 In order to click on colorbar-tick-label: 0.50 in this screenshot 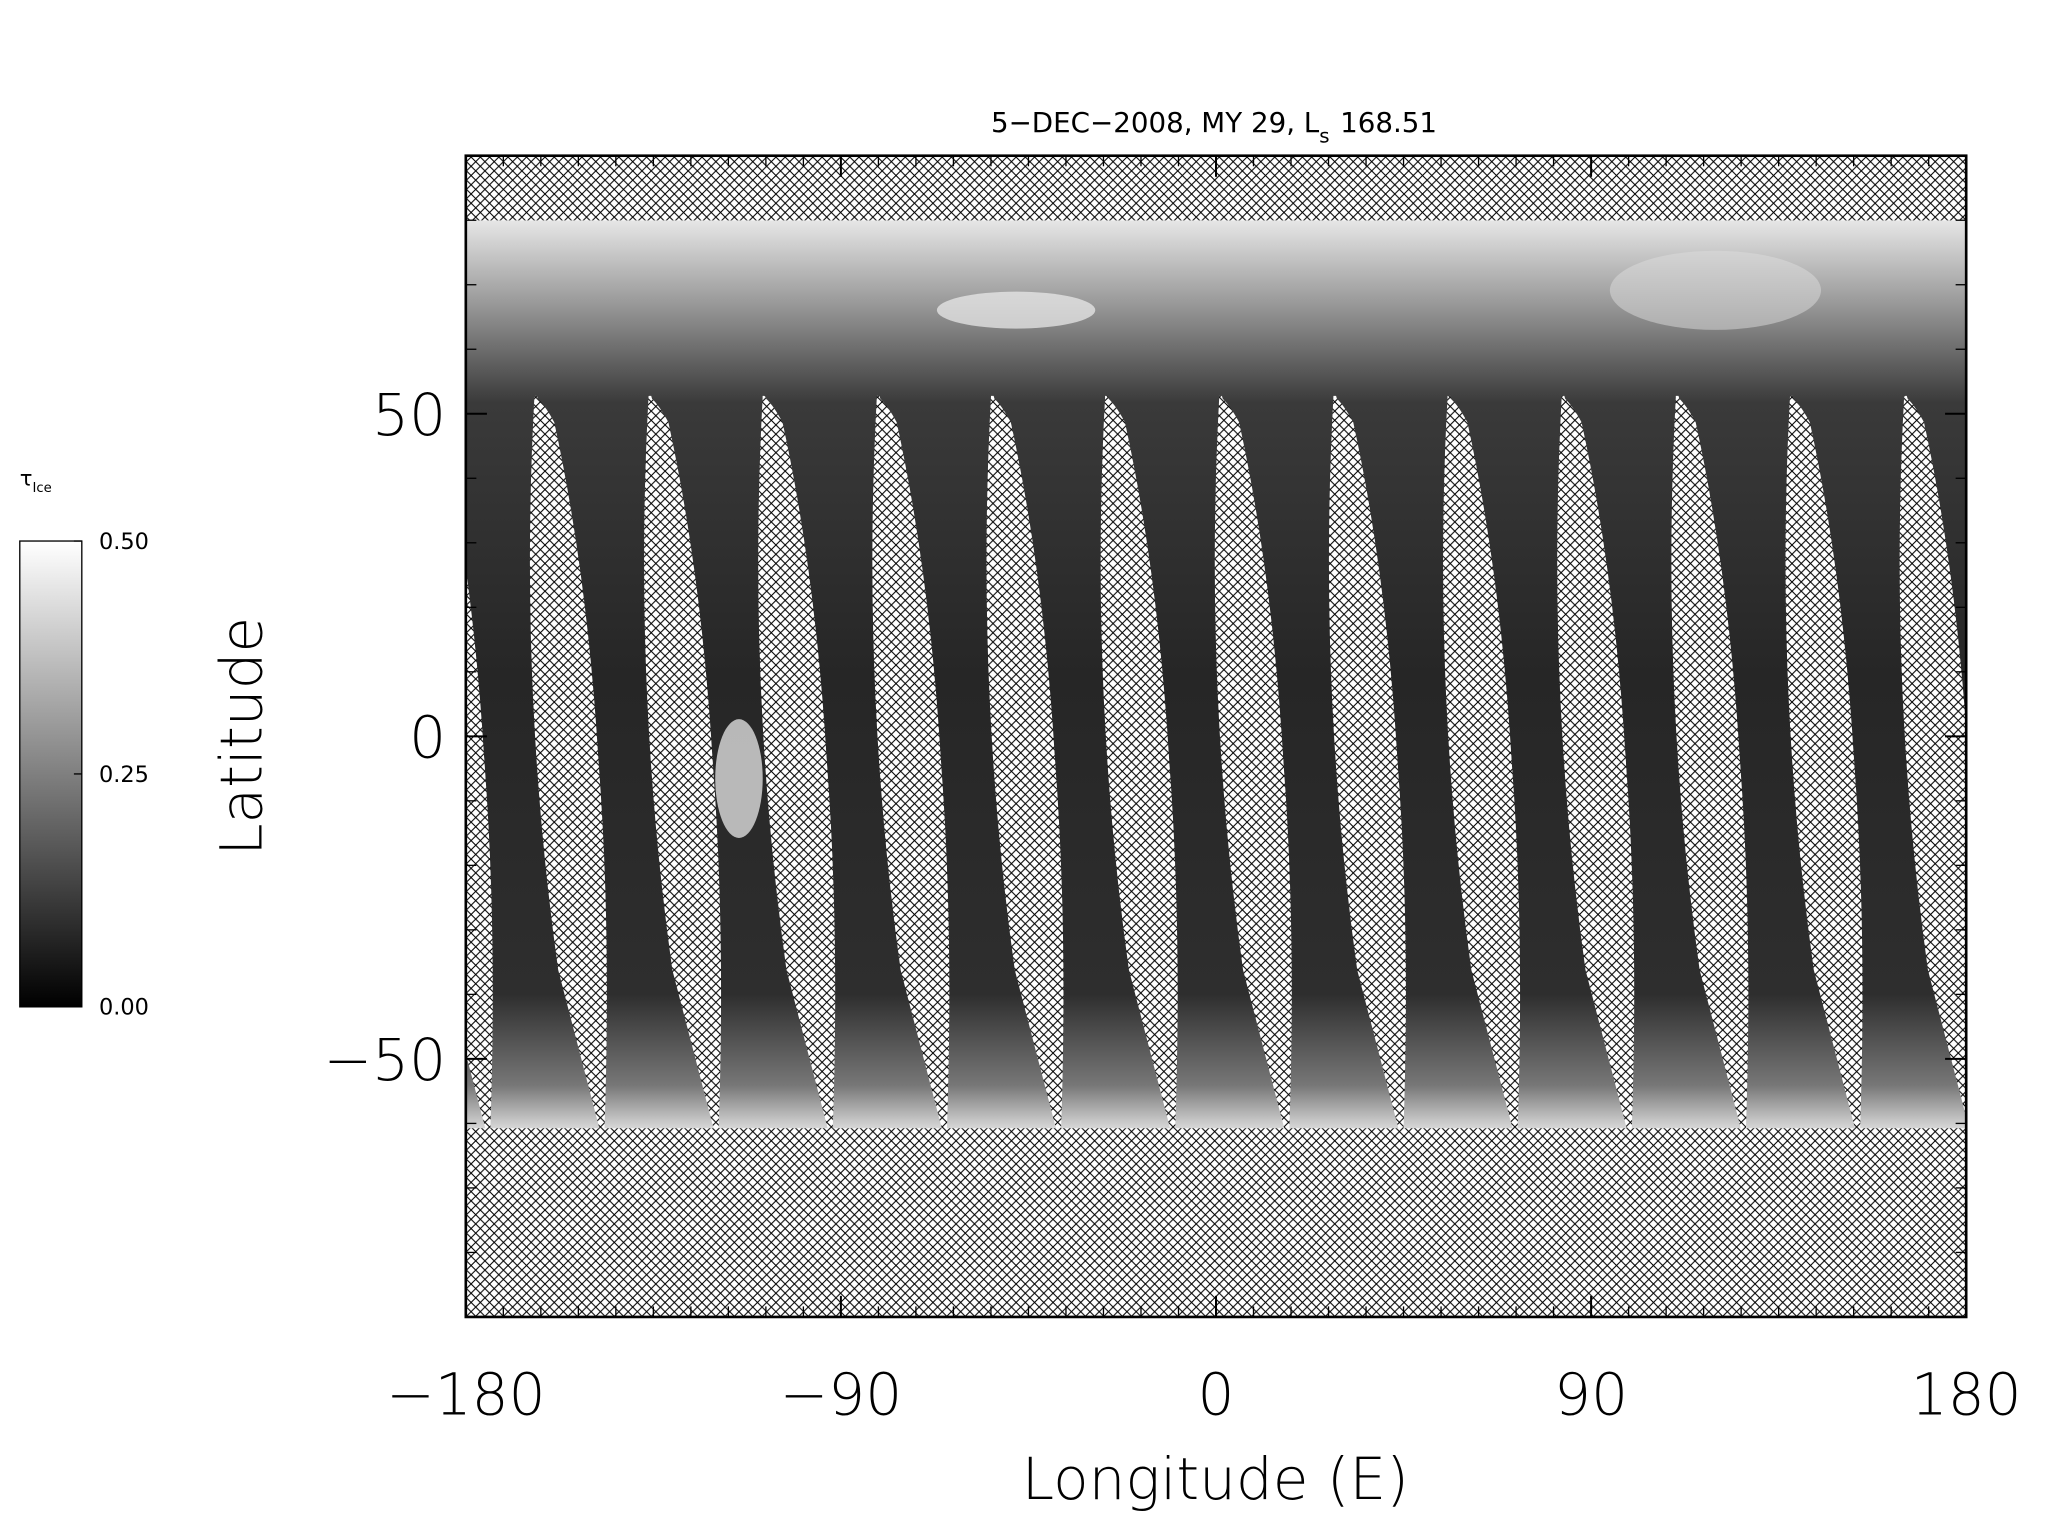, I will do `click(124, 542)`.